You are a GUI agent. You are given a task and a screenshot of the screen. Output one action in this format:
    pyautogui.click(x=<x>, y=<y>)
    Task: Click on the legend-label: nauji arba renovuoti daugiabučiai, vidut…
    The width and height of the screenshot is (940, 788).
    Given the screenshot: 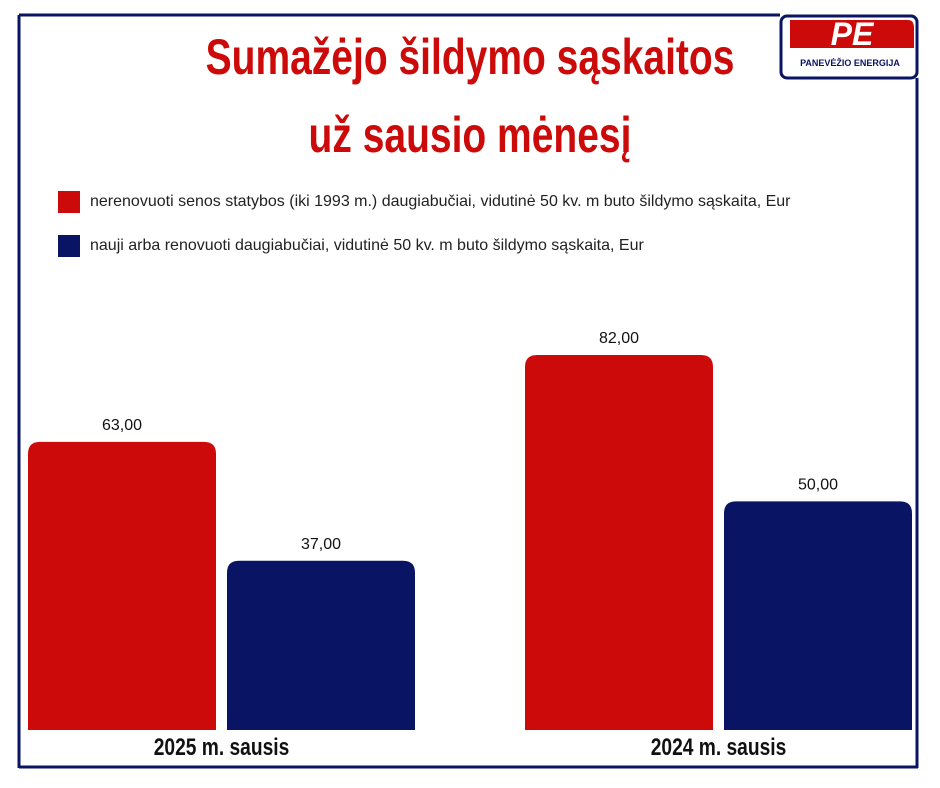 What is the action you would take?
    pyautogui.click(x=367, y=245)
    